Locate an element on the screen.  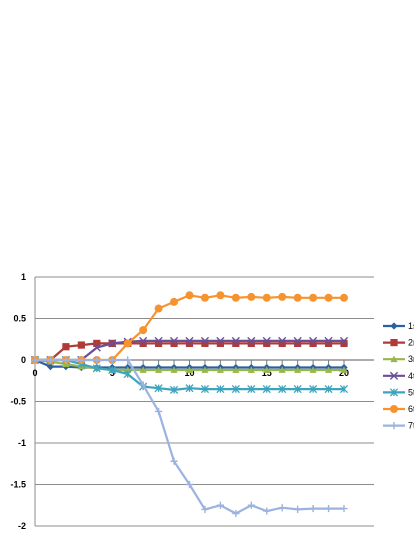
legend-item: 1s is located at coordinates (398, 326).